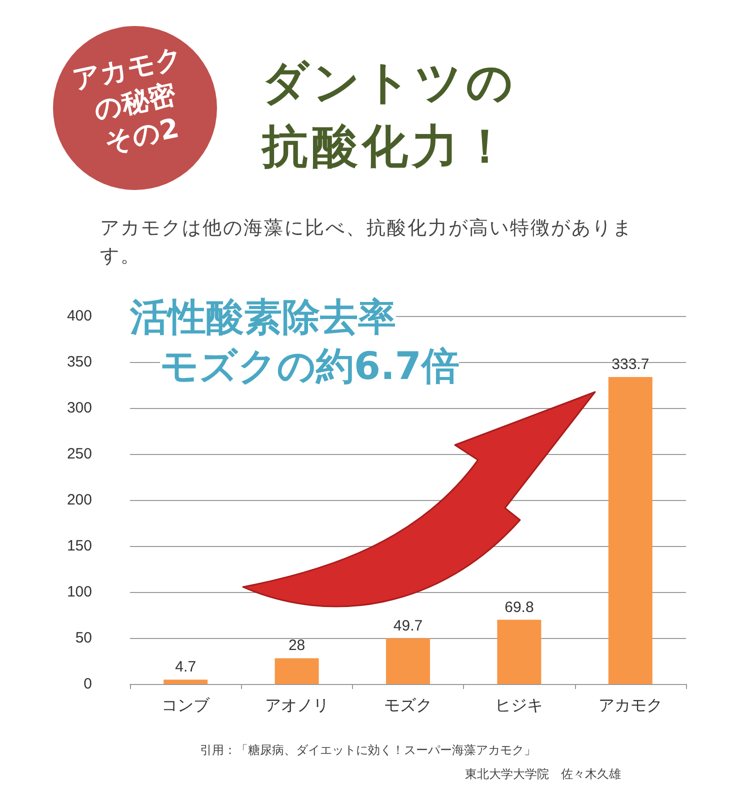 The width and height of the screenshot is (750, 802). I want to click on y-tick-label: 200, so click(79, 500).